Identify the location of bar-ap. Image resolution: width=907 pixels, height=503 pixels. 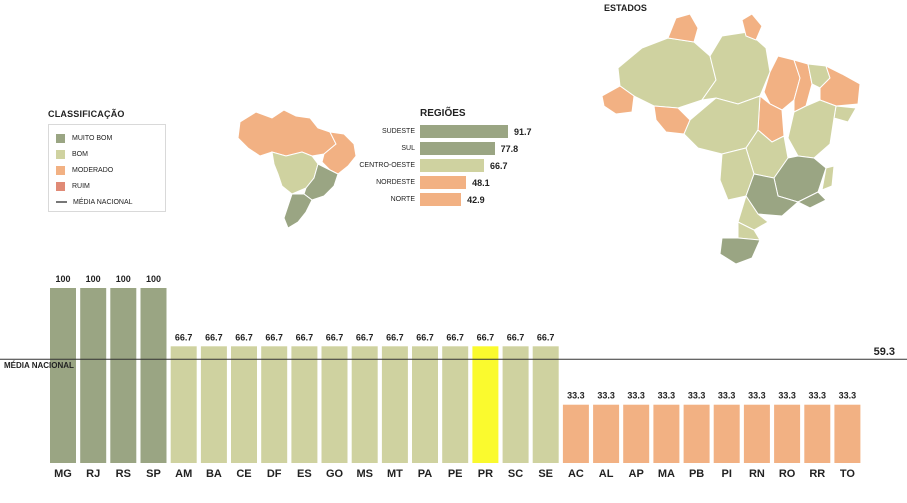
(636, 433).